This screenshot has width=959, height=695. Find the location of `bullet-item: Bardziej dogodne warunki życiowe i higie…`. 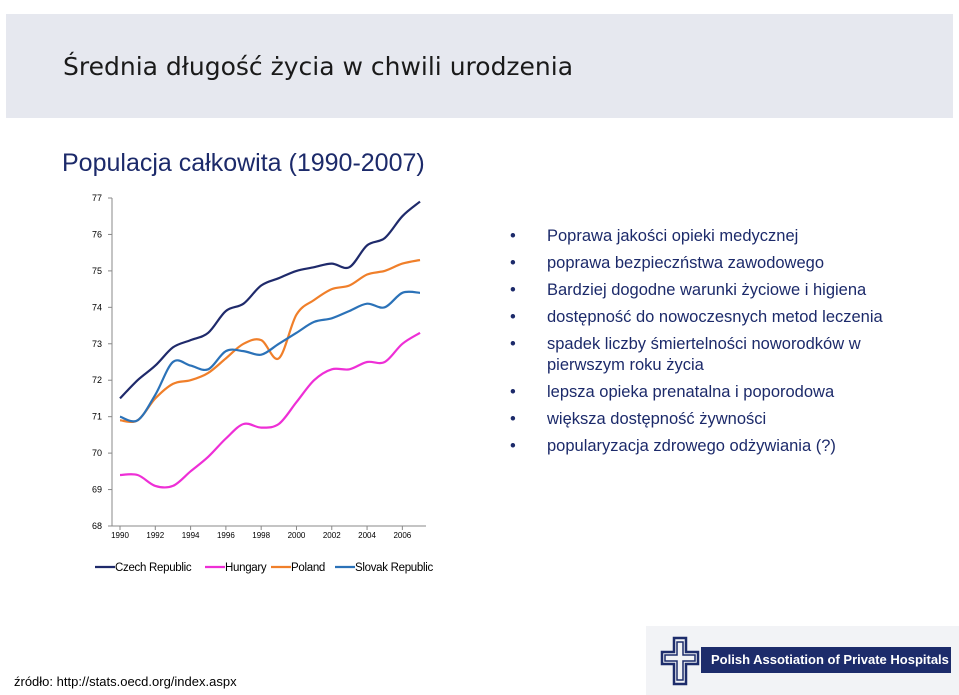

bullet-item: Bardziej dogodne warunki życiowe i higie… is located at coordinates (720, 290).